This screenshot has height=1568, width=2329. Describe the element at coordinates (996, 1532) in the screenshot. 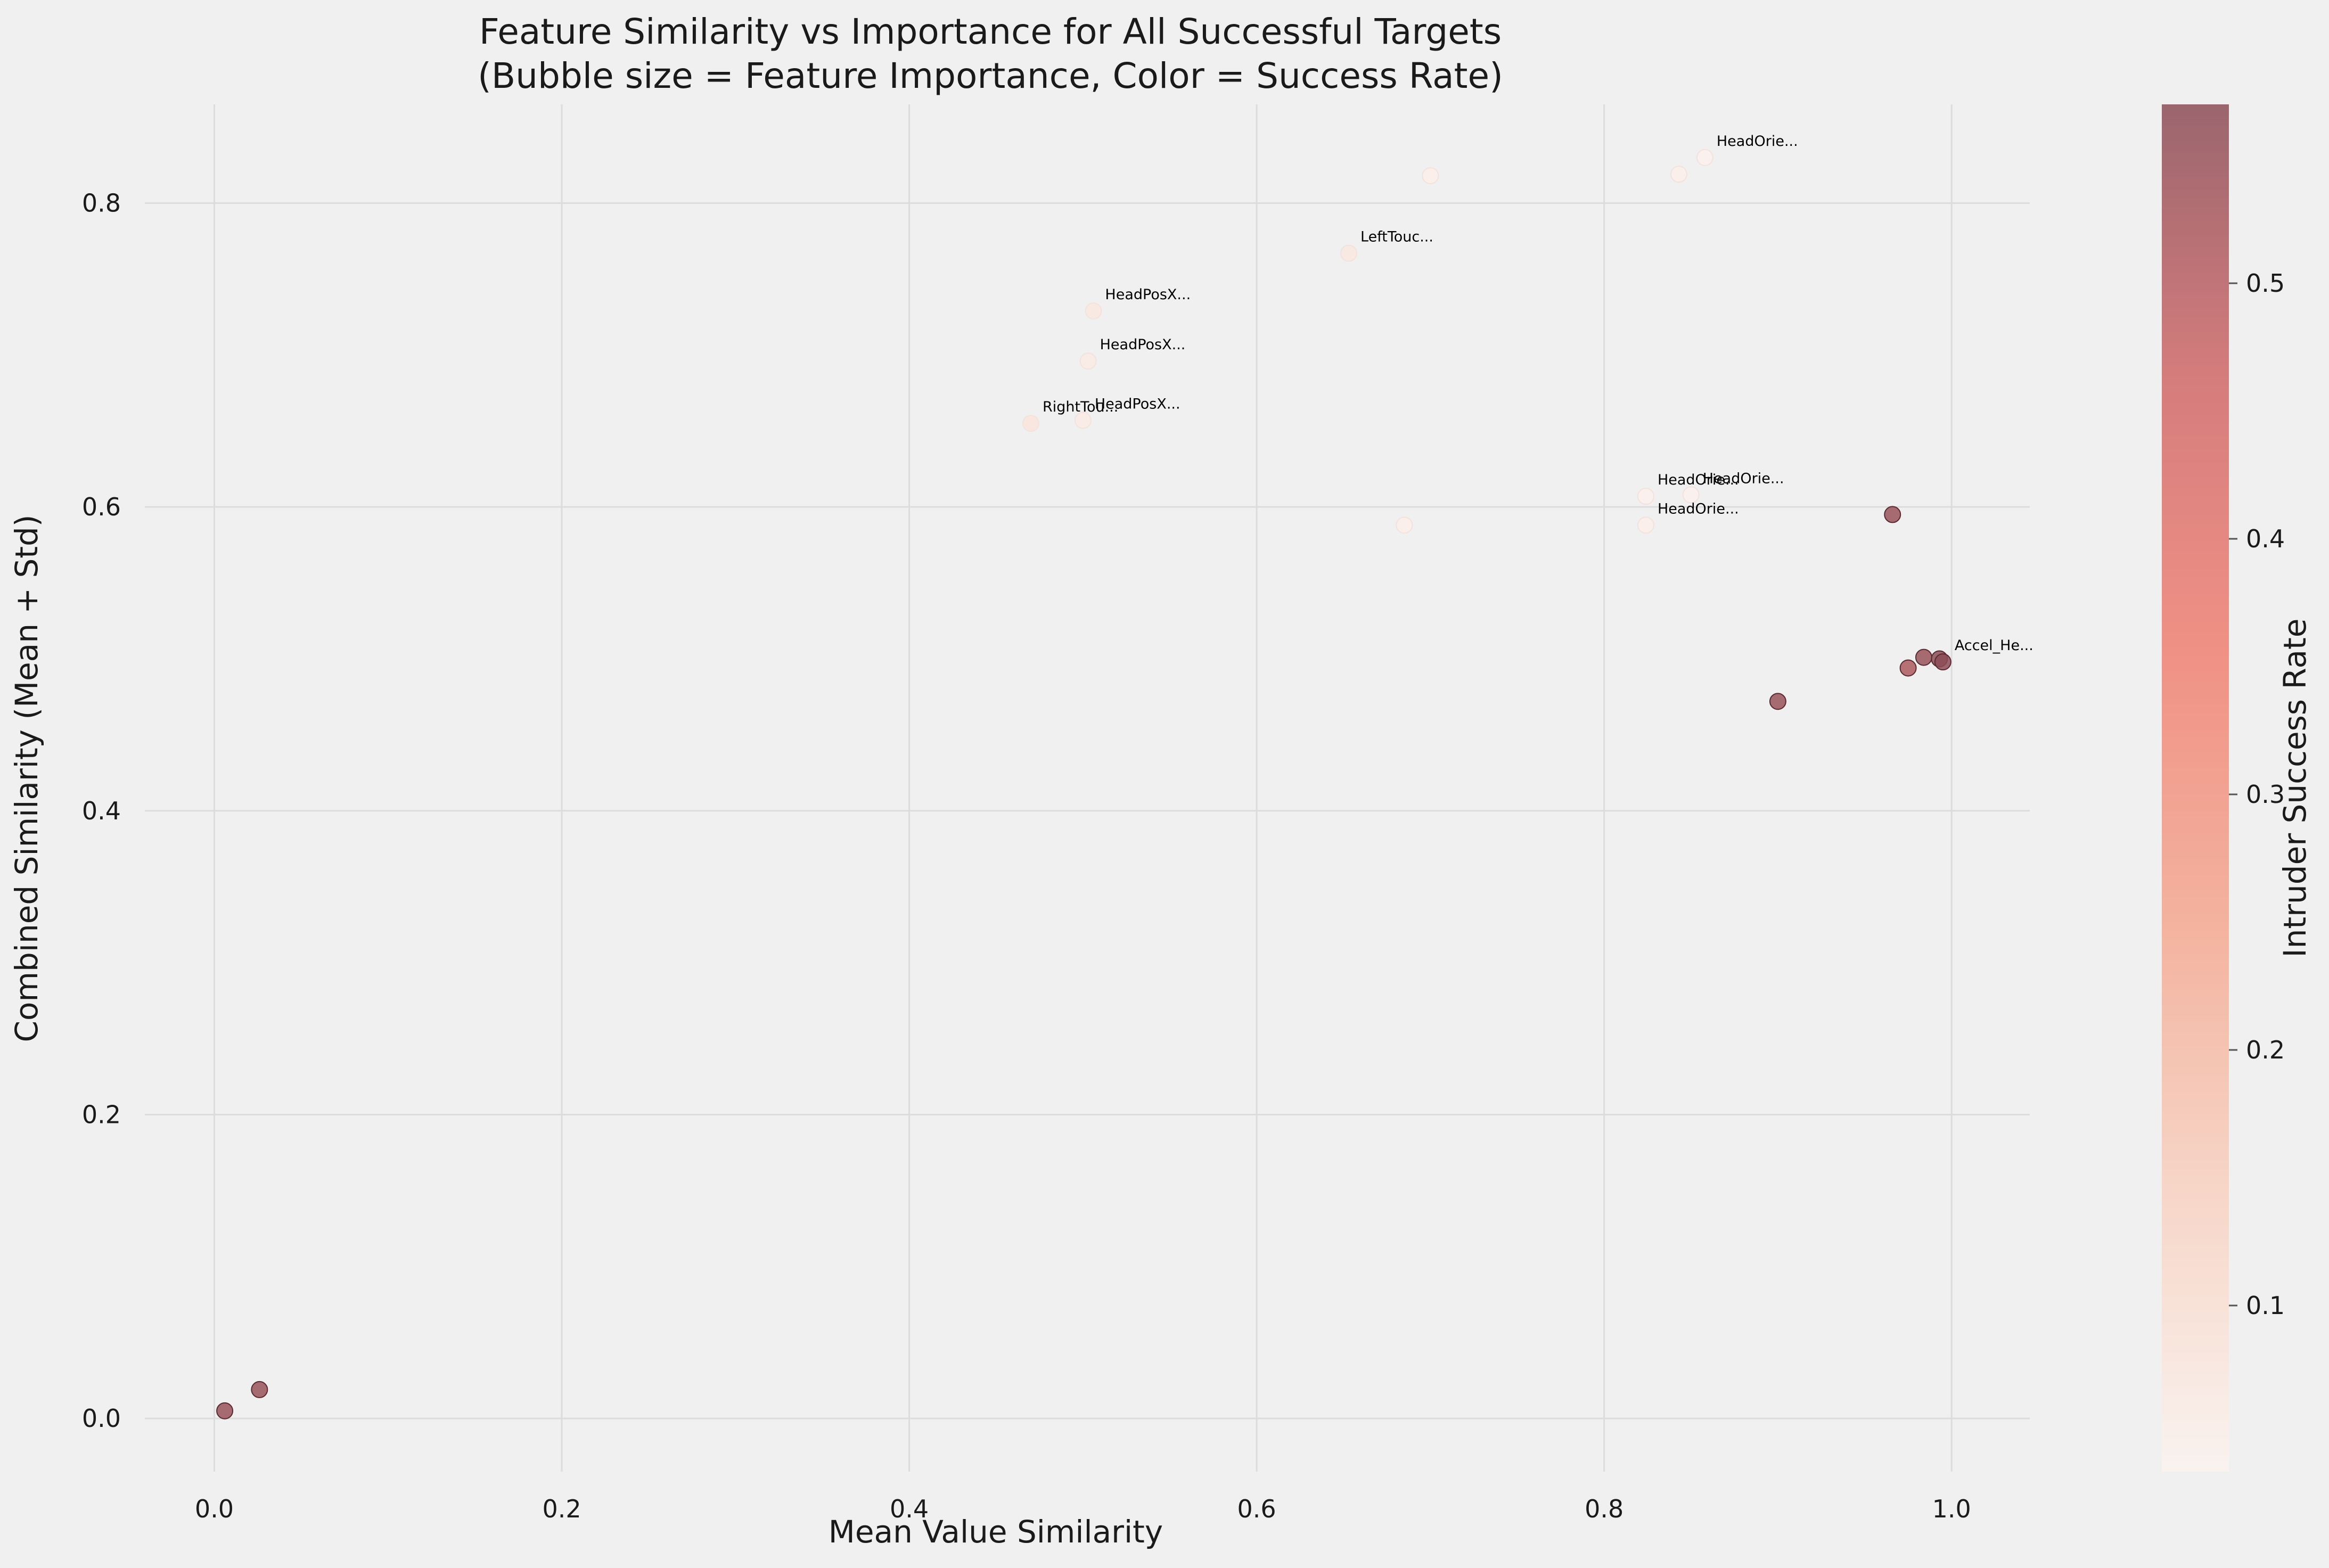

I see `x-axis-label: Mean Value Similarity` at that location.